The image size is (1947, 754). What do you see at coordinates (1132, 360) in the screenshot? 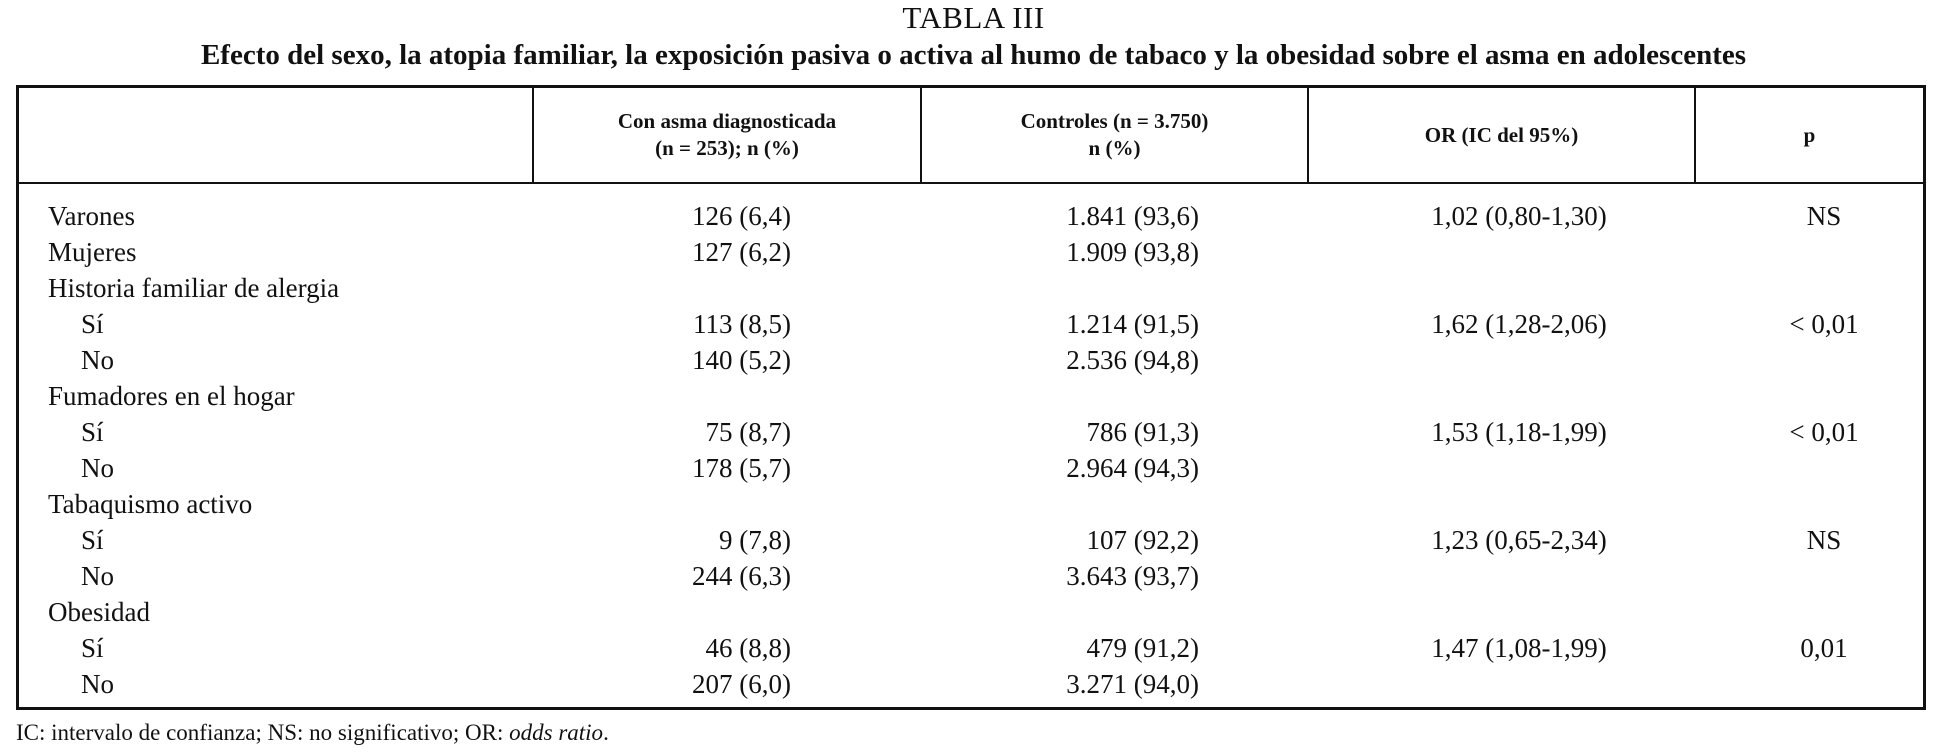
I see `cell-controles: 2.536 (94,8)` at bounding box center [1132, 360].